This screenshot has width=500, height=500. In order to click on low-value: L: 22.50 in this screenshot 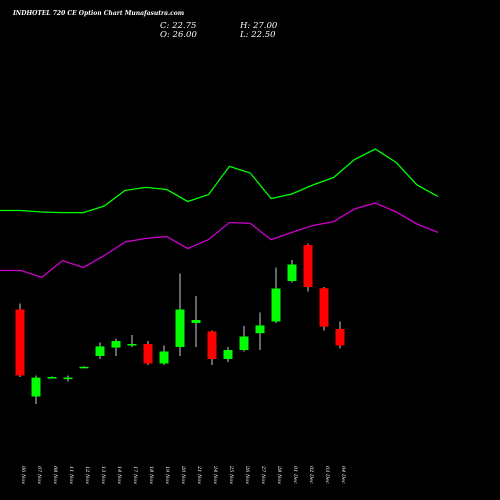, I will do `click(258, 35)`.